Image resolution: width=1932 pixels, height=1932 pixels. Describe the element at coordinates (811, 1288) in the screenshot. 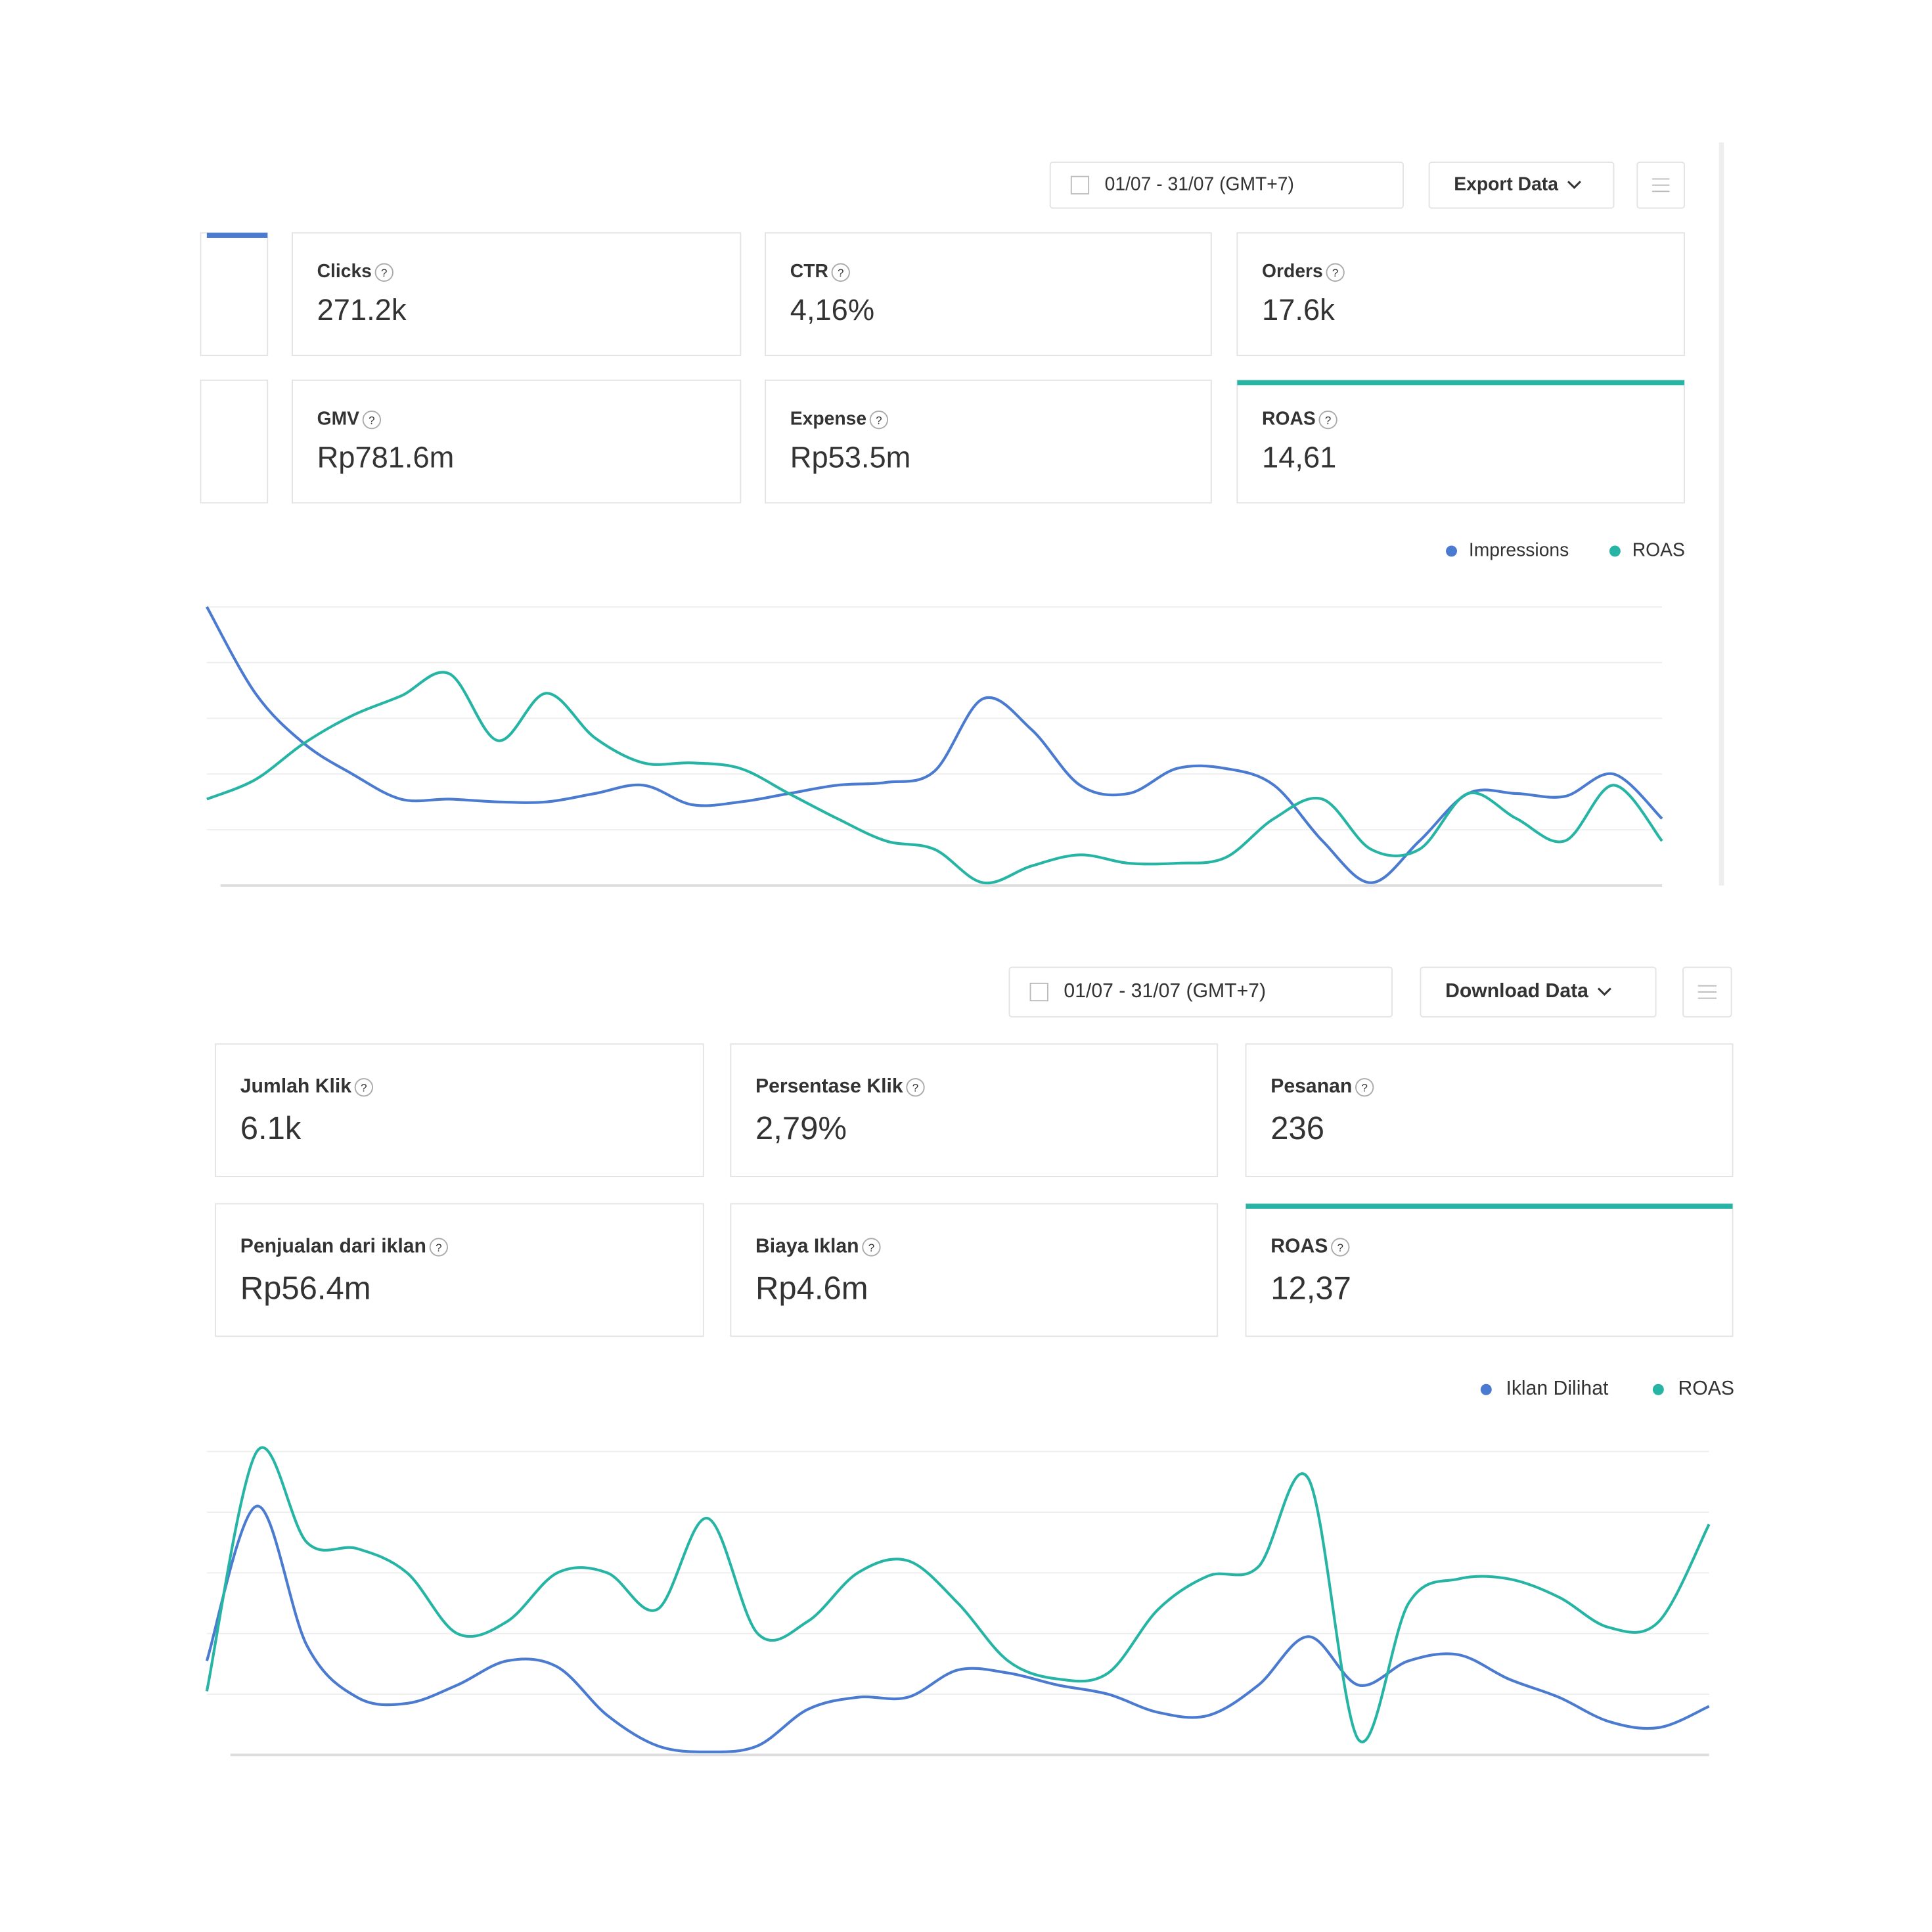

I see `metric-value: Rp4.6m` at that location.